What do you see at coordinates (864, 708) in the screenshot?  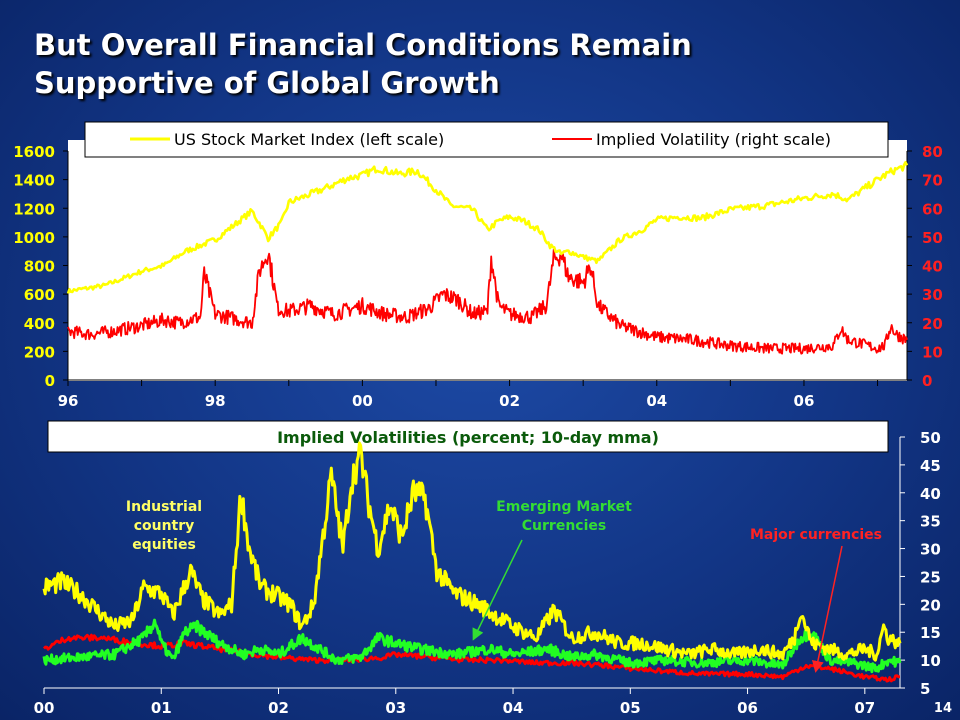 I see `bottom-x-tick-label: 07` at bounding box center [864, 708].